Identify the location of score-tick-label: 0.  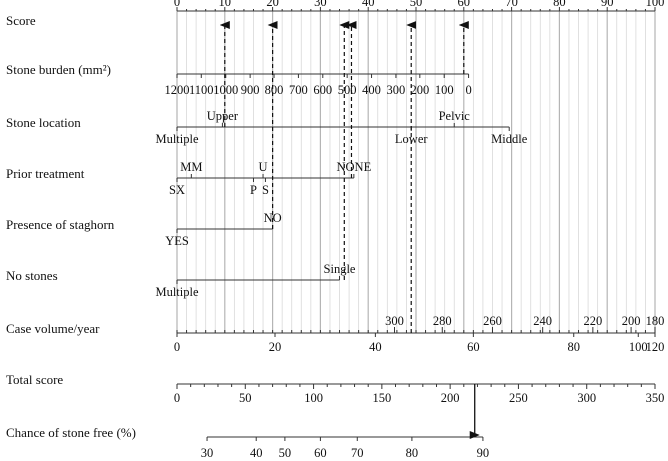
(177, 4).